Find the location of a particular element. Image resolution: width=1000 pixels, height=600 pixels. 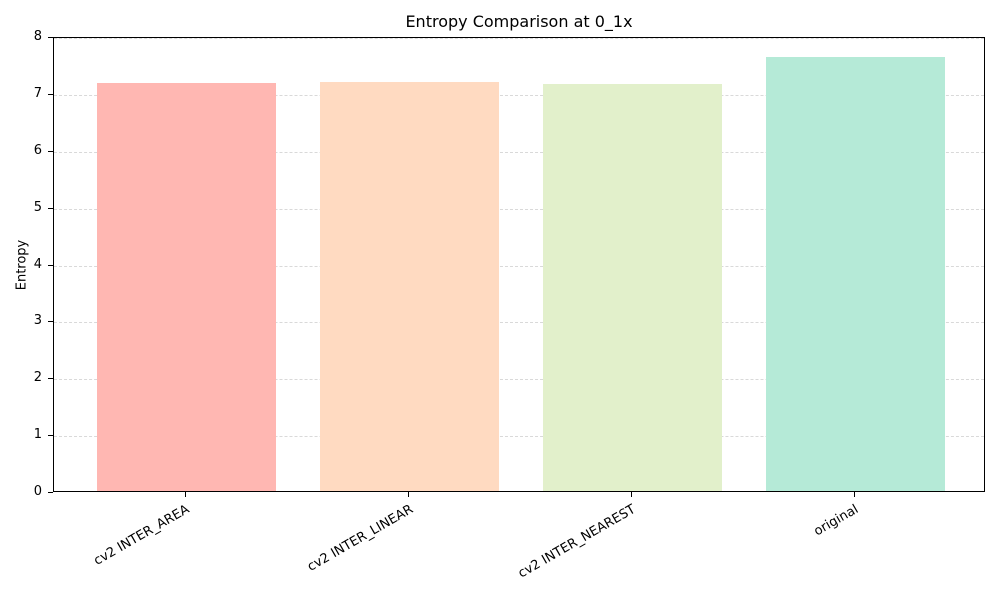

y-tick-label: 4 is located at coordinates (37, 264).